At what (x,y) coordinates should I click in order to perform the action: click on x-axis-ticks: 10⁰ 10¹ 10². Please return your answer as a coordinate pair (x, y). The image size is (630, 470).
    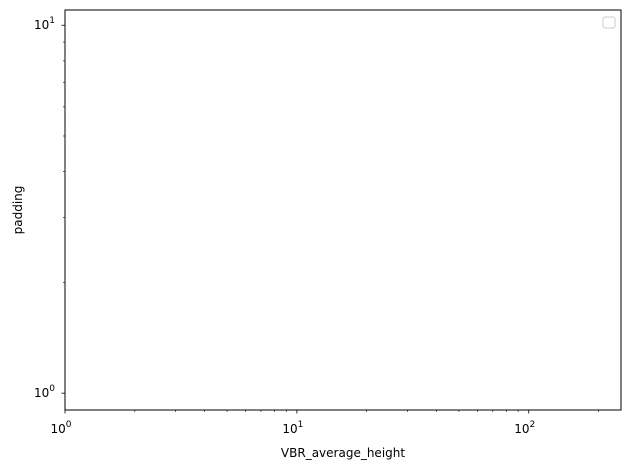
    Looking at the image, I should click on (324, 423).